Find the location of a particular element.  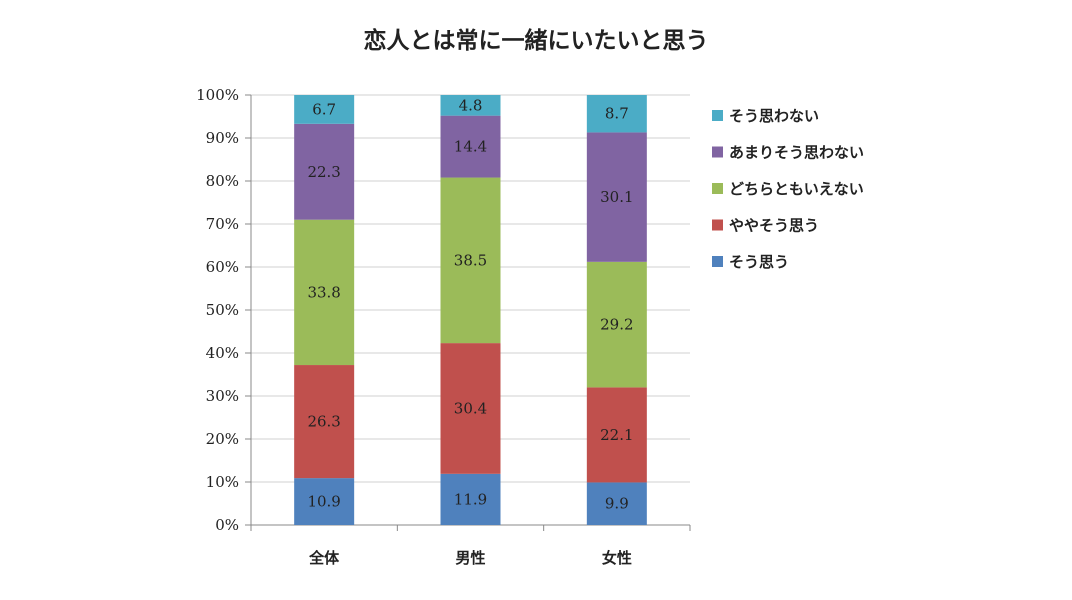

y-tick-label: 80% is located at coordinates (222, 181).